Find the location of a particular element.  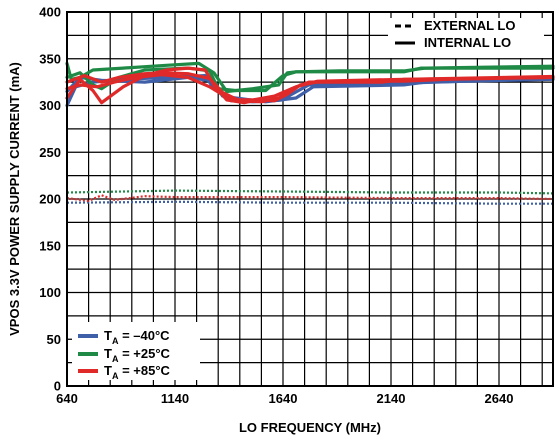

y-tick-label: 100 is located at coordinates (50, 292).